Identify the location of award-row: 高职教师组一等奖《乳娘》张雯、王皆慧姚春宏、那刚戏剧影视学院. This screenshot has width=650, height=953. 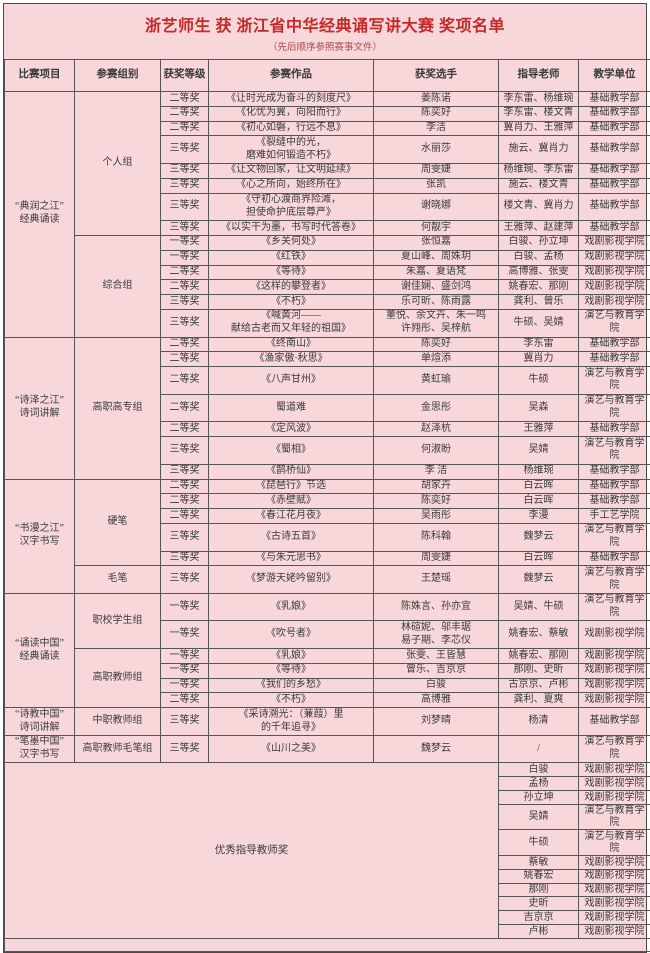
(327, 656).